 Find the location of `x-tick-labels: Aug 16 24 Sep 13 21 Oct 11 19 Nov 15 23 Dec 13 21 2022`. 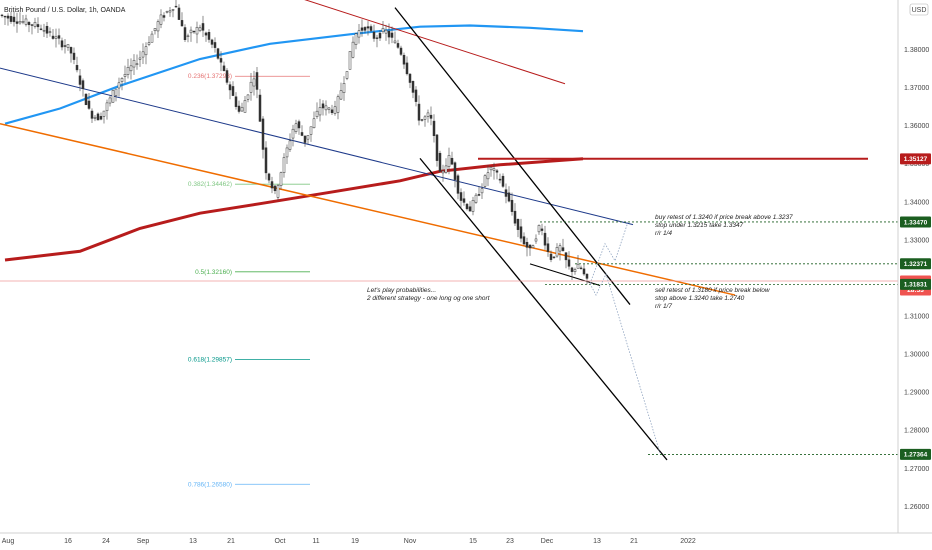

x-tick-labels: Aug 16 24 Sep 13 21 Oct 11 19 Nov 15 23 Dec 13 21 2022 is located at coordinates (349, 541).